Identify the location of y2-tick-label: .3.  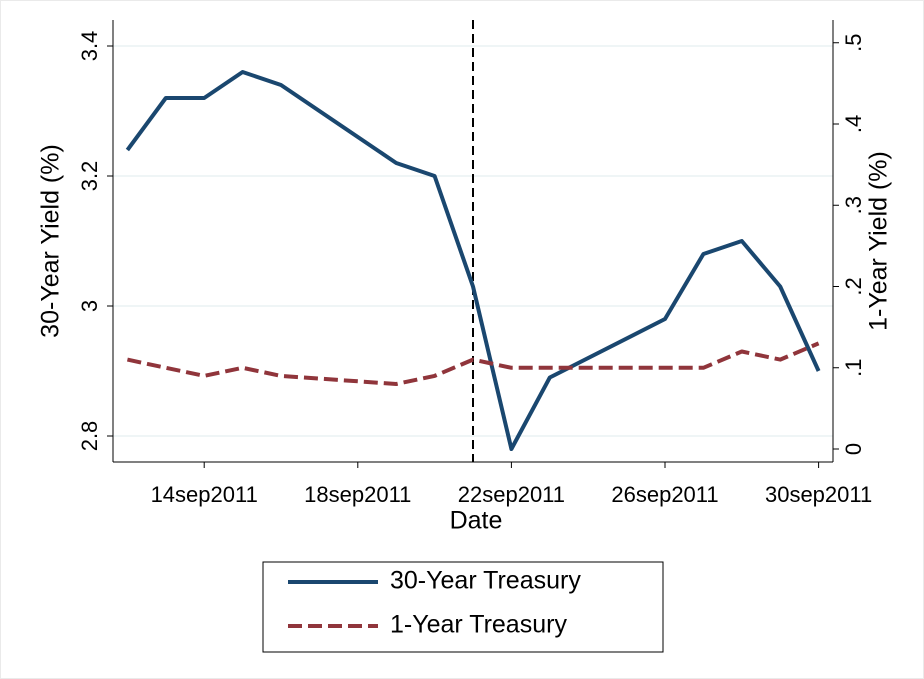
(853, 205).